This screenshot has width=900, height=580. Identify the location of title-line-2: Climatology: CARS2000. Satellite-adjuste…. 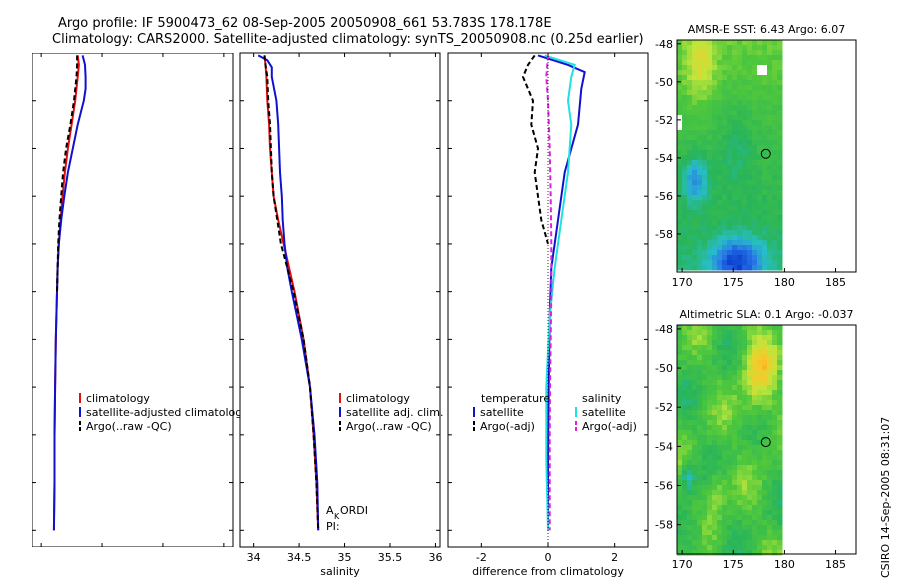
(348, 39).